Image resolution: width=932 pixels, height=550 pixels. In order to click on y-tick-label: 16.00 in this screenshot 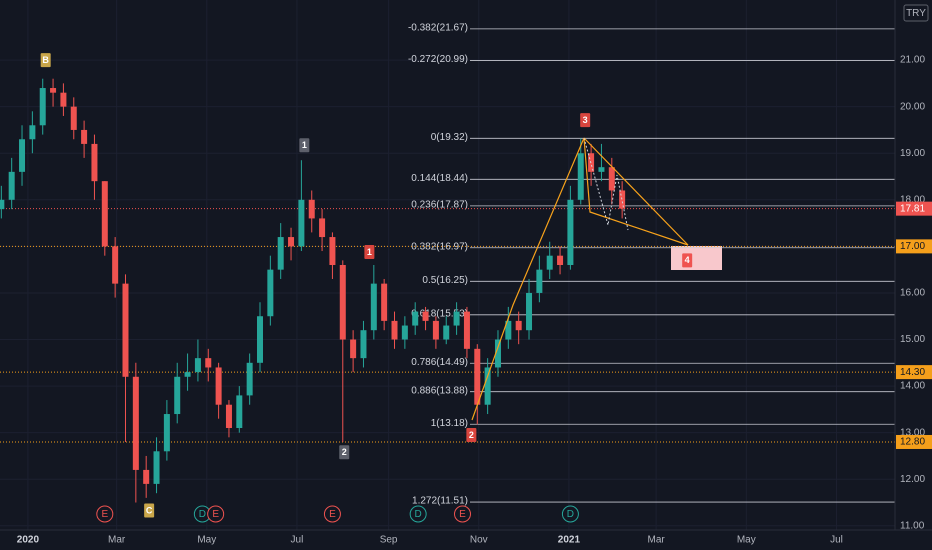, I will do `click(912, 293)`.